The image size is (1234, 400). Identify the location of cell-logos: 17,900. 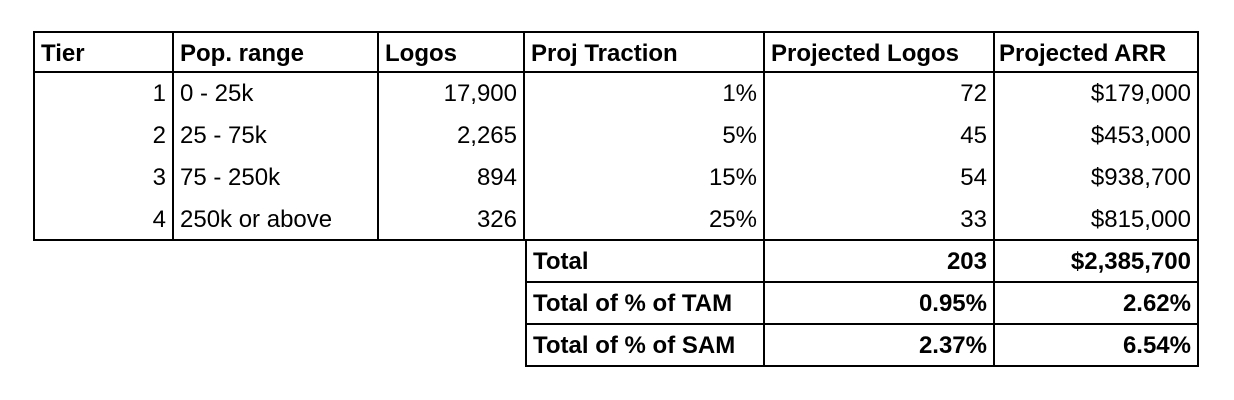
(452, 94).